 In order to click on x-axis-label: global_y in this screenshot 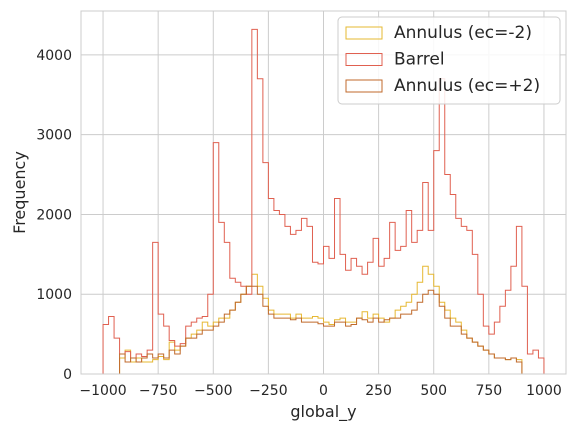, I will do `click(323, 412)`.